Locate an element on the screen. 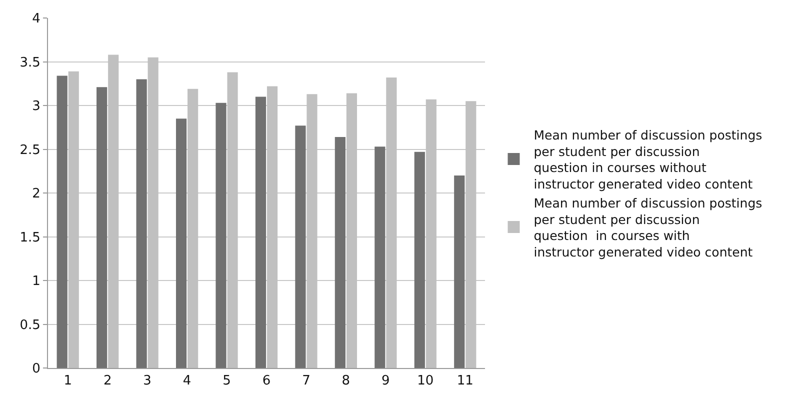 The height and width of the screenshot is (406, 800). x-tick-label: 2 is located at coordinates (107, 381).